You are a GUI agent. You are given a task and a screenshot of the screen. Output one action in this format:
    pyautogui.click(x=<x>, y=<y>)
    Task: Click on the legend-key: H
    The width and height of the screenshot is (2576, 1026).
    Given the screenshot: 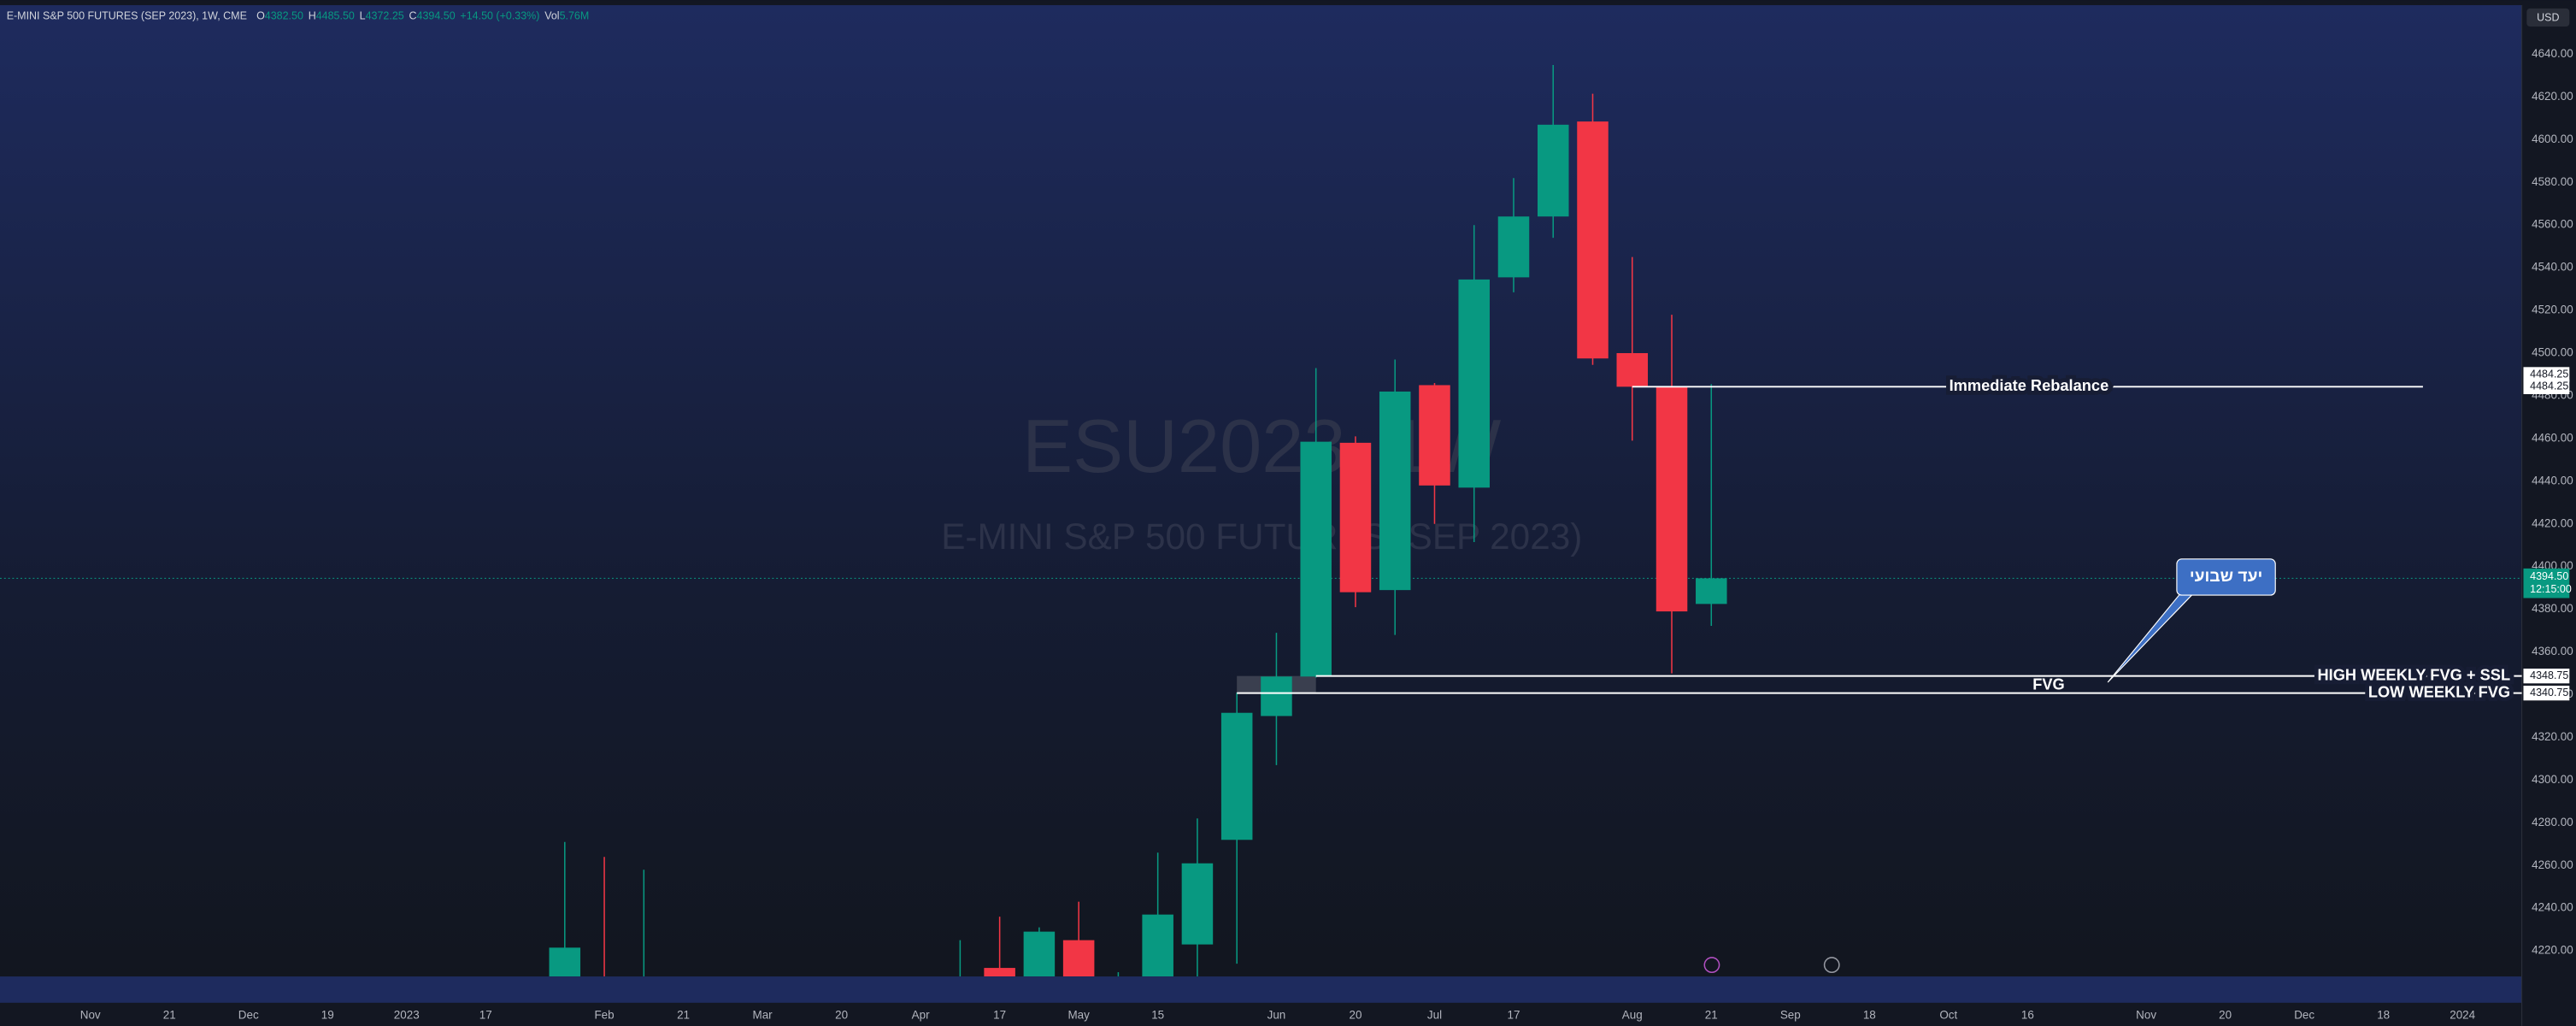 What is the action you would take?
    pyautogui.click(x=312, y=16)
    